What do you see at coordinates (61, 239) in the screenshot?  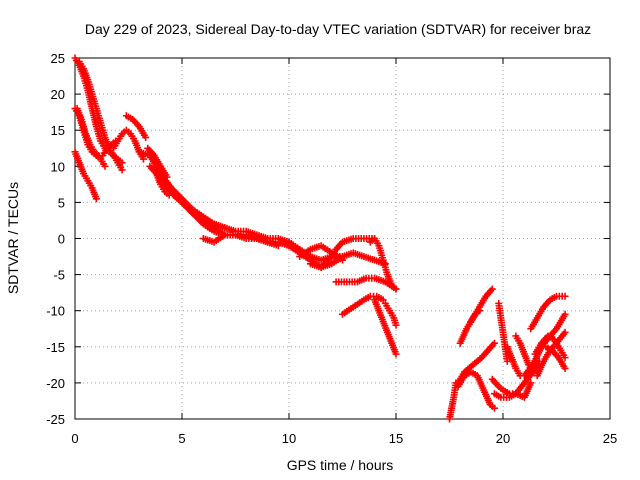 I see `y-tick-label: 0` at bounding box center [61, 239].